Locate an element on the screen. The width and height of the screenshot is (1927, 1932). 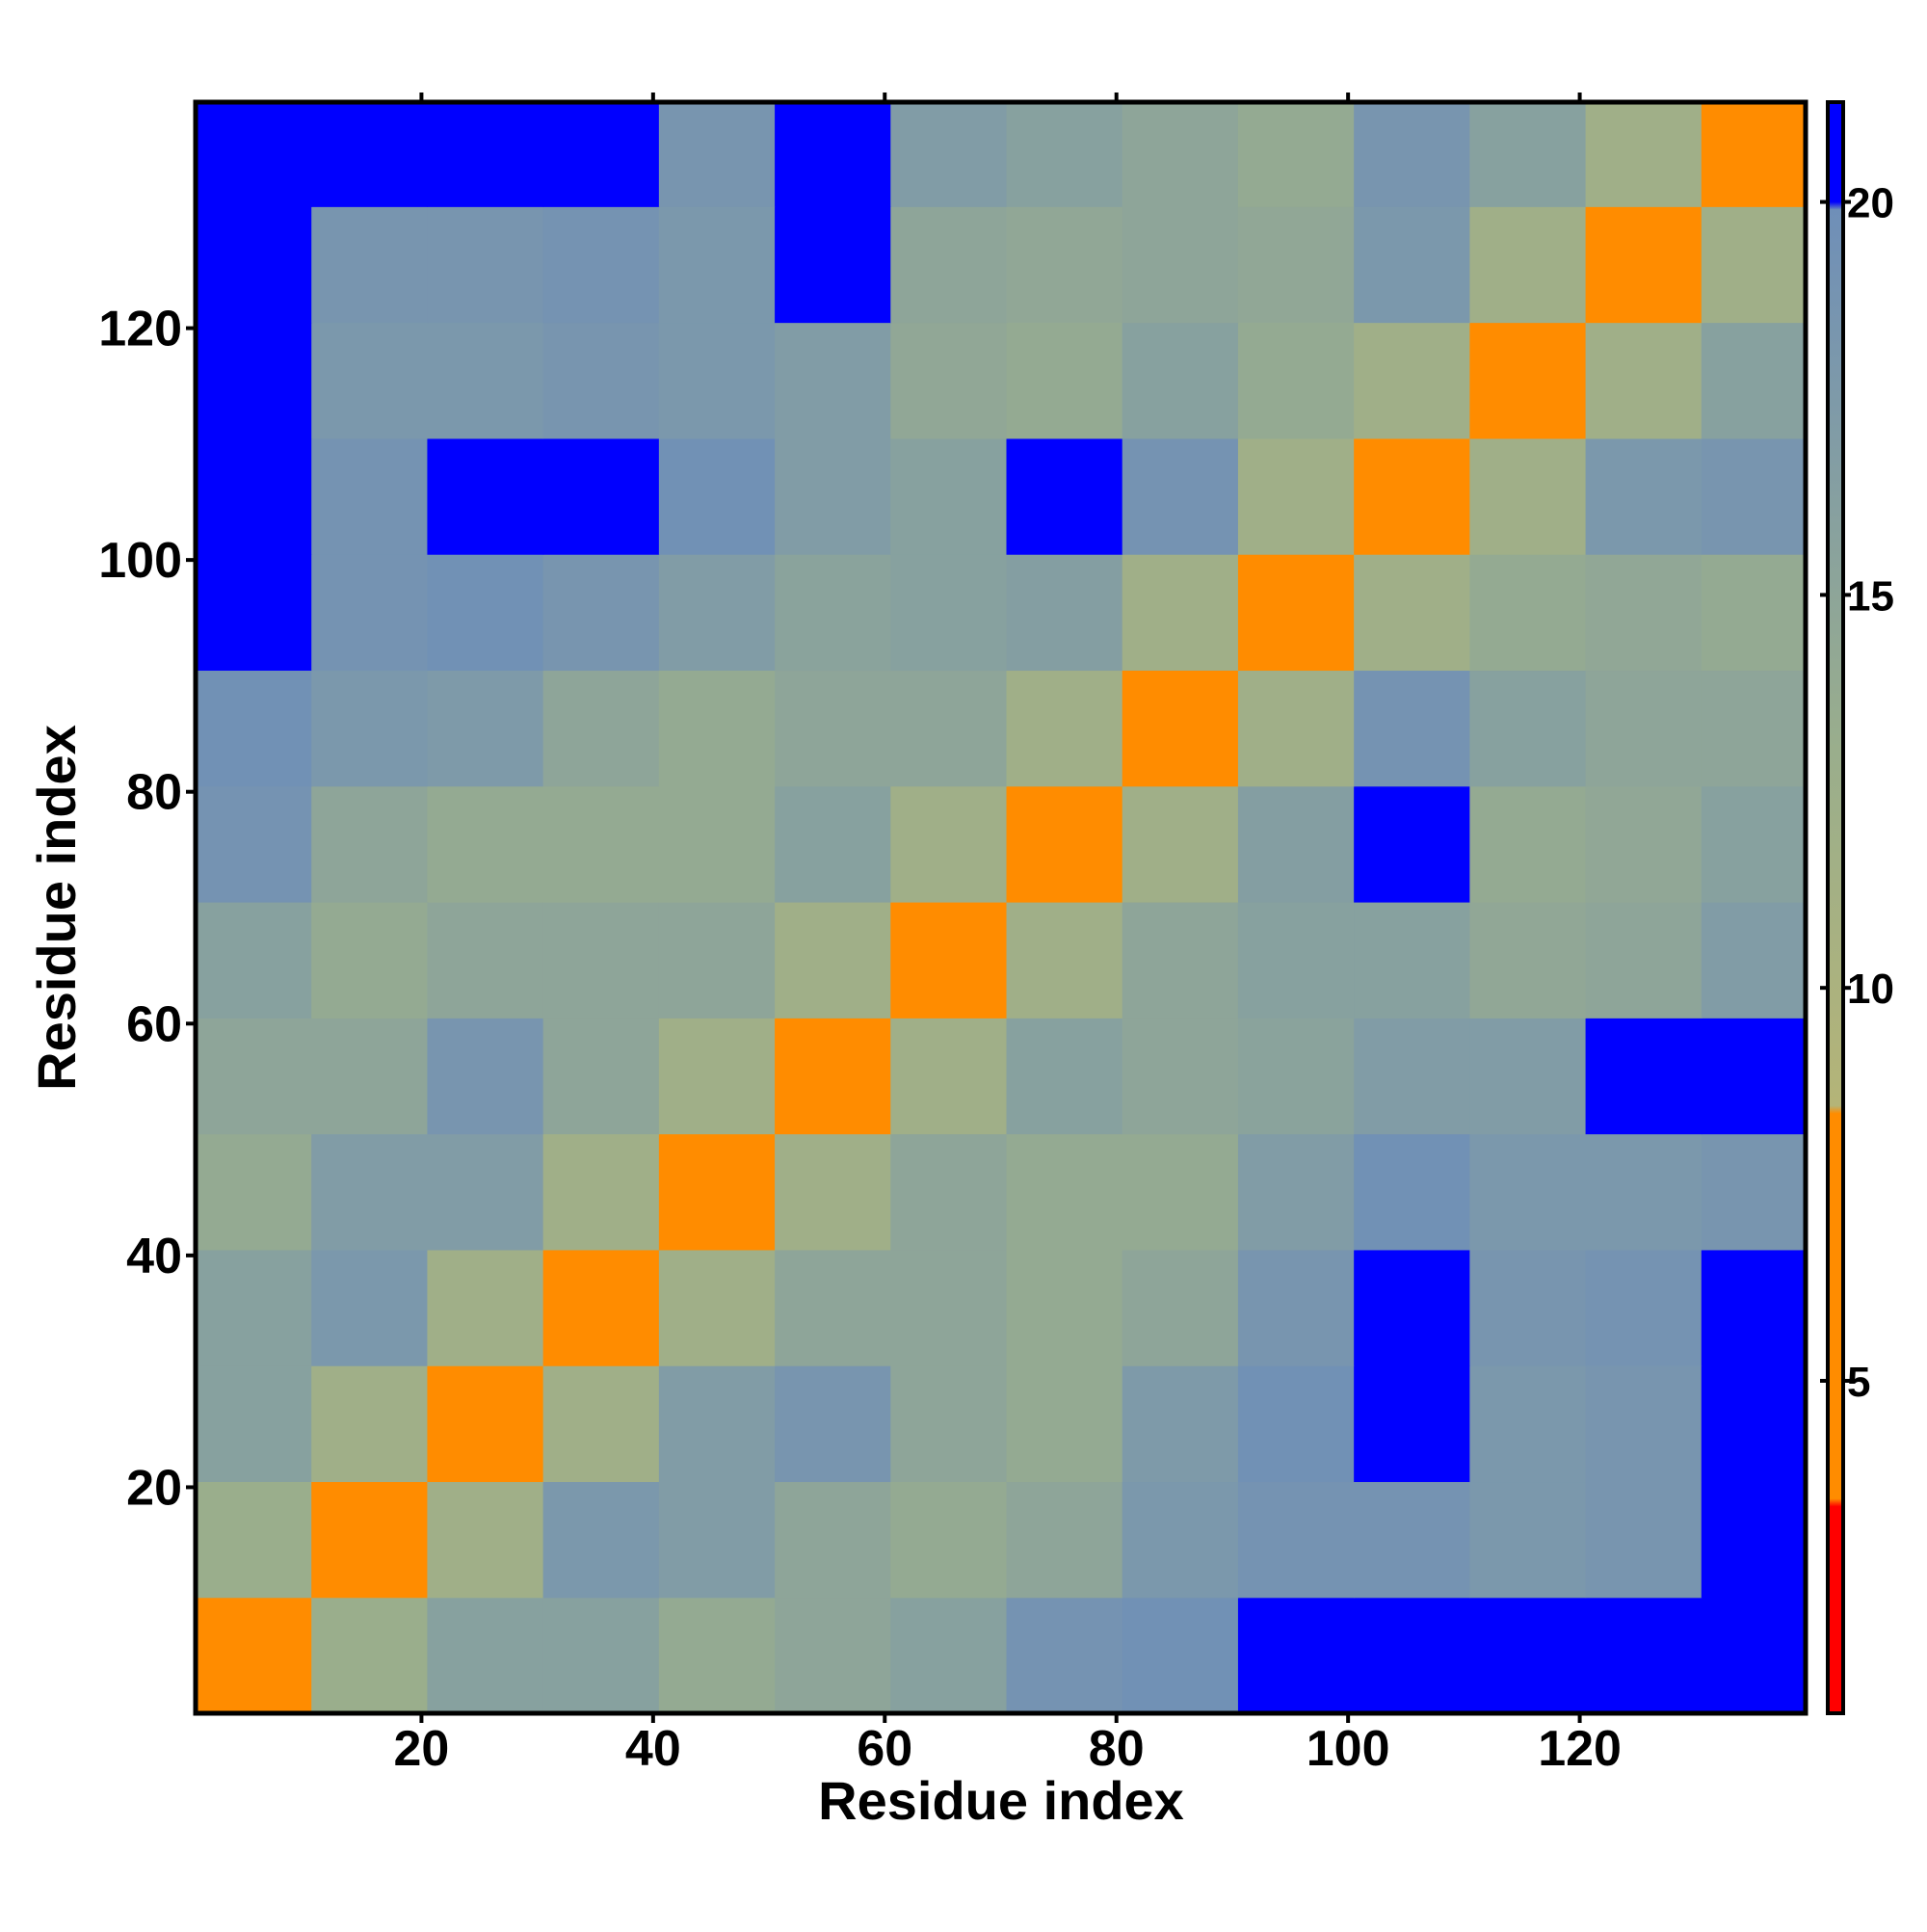
colorbar-tick-label: 15 is located at coordinates (1871, 596).